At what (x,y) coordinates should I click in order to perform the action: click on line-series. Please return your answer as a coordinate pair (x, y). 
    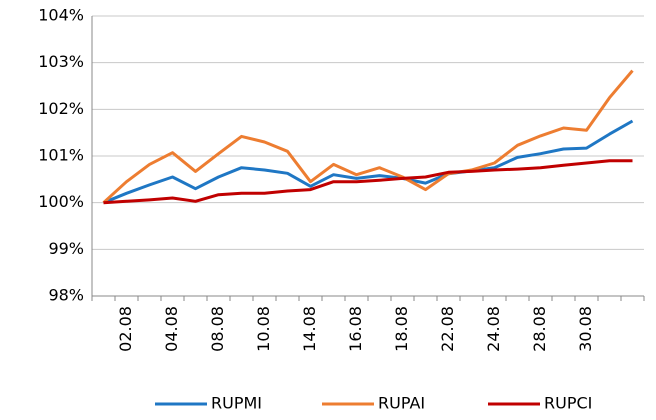
    Looking at the image, I should click on (368, 182).